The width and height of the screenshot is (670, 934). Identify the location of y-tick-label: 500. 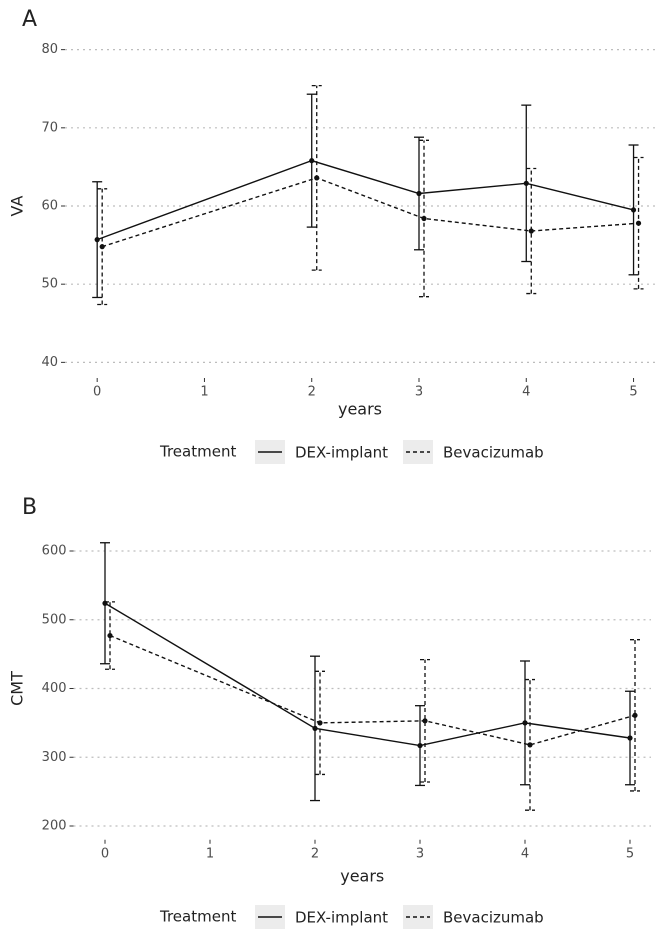
(54, 619).